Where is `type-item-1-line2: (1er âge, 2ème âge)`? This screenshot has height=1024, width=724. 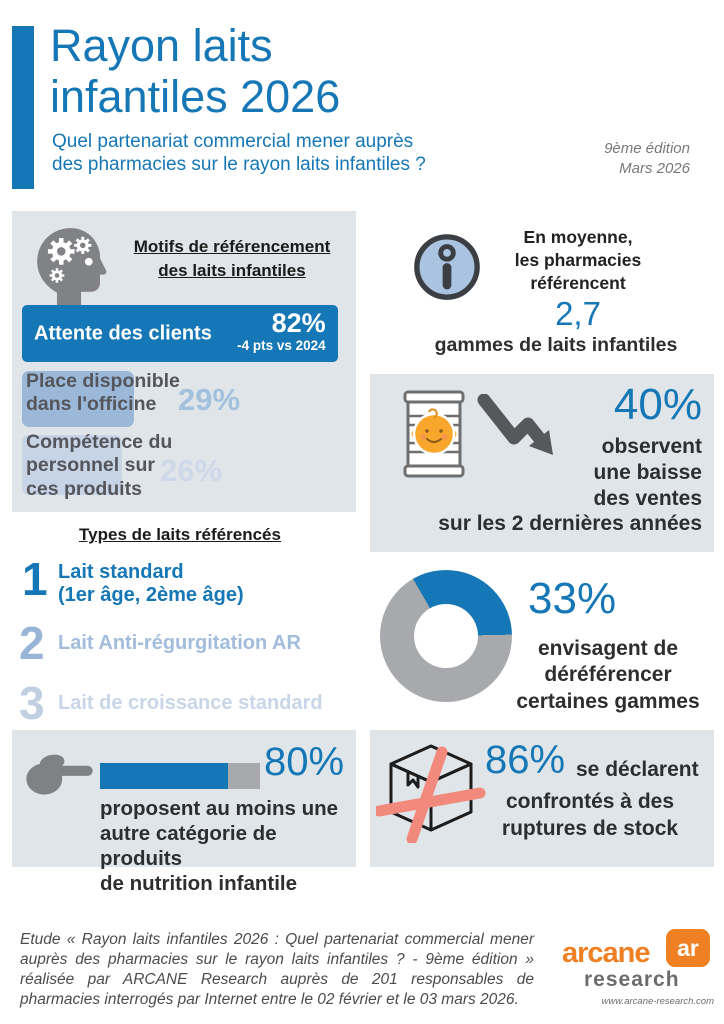
type-item-1-line2: (1er âge, 2ème âge) is located at coordinates (151, 595).